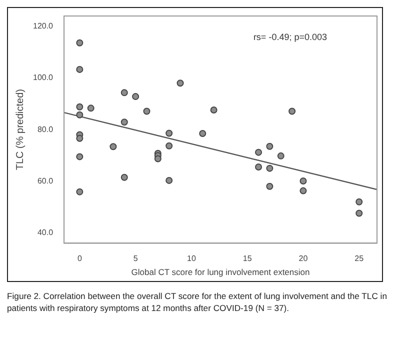 Image resolution: width=394 pixels, height=346 pixels. Describe the element at coordinates (359, 259) in the screenshot. I see `x-tick-label: 25` at that location.